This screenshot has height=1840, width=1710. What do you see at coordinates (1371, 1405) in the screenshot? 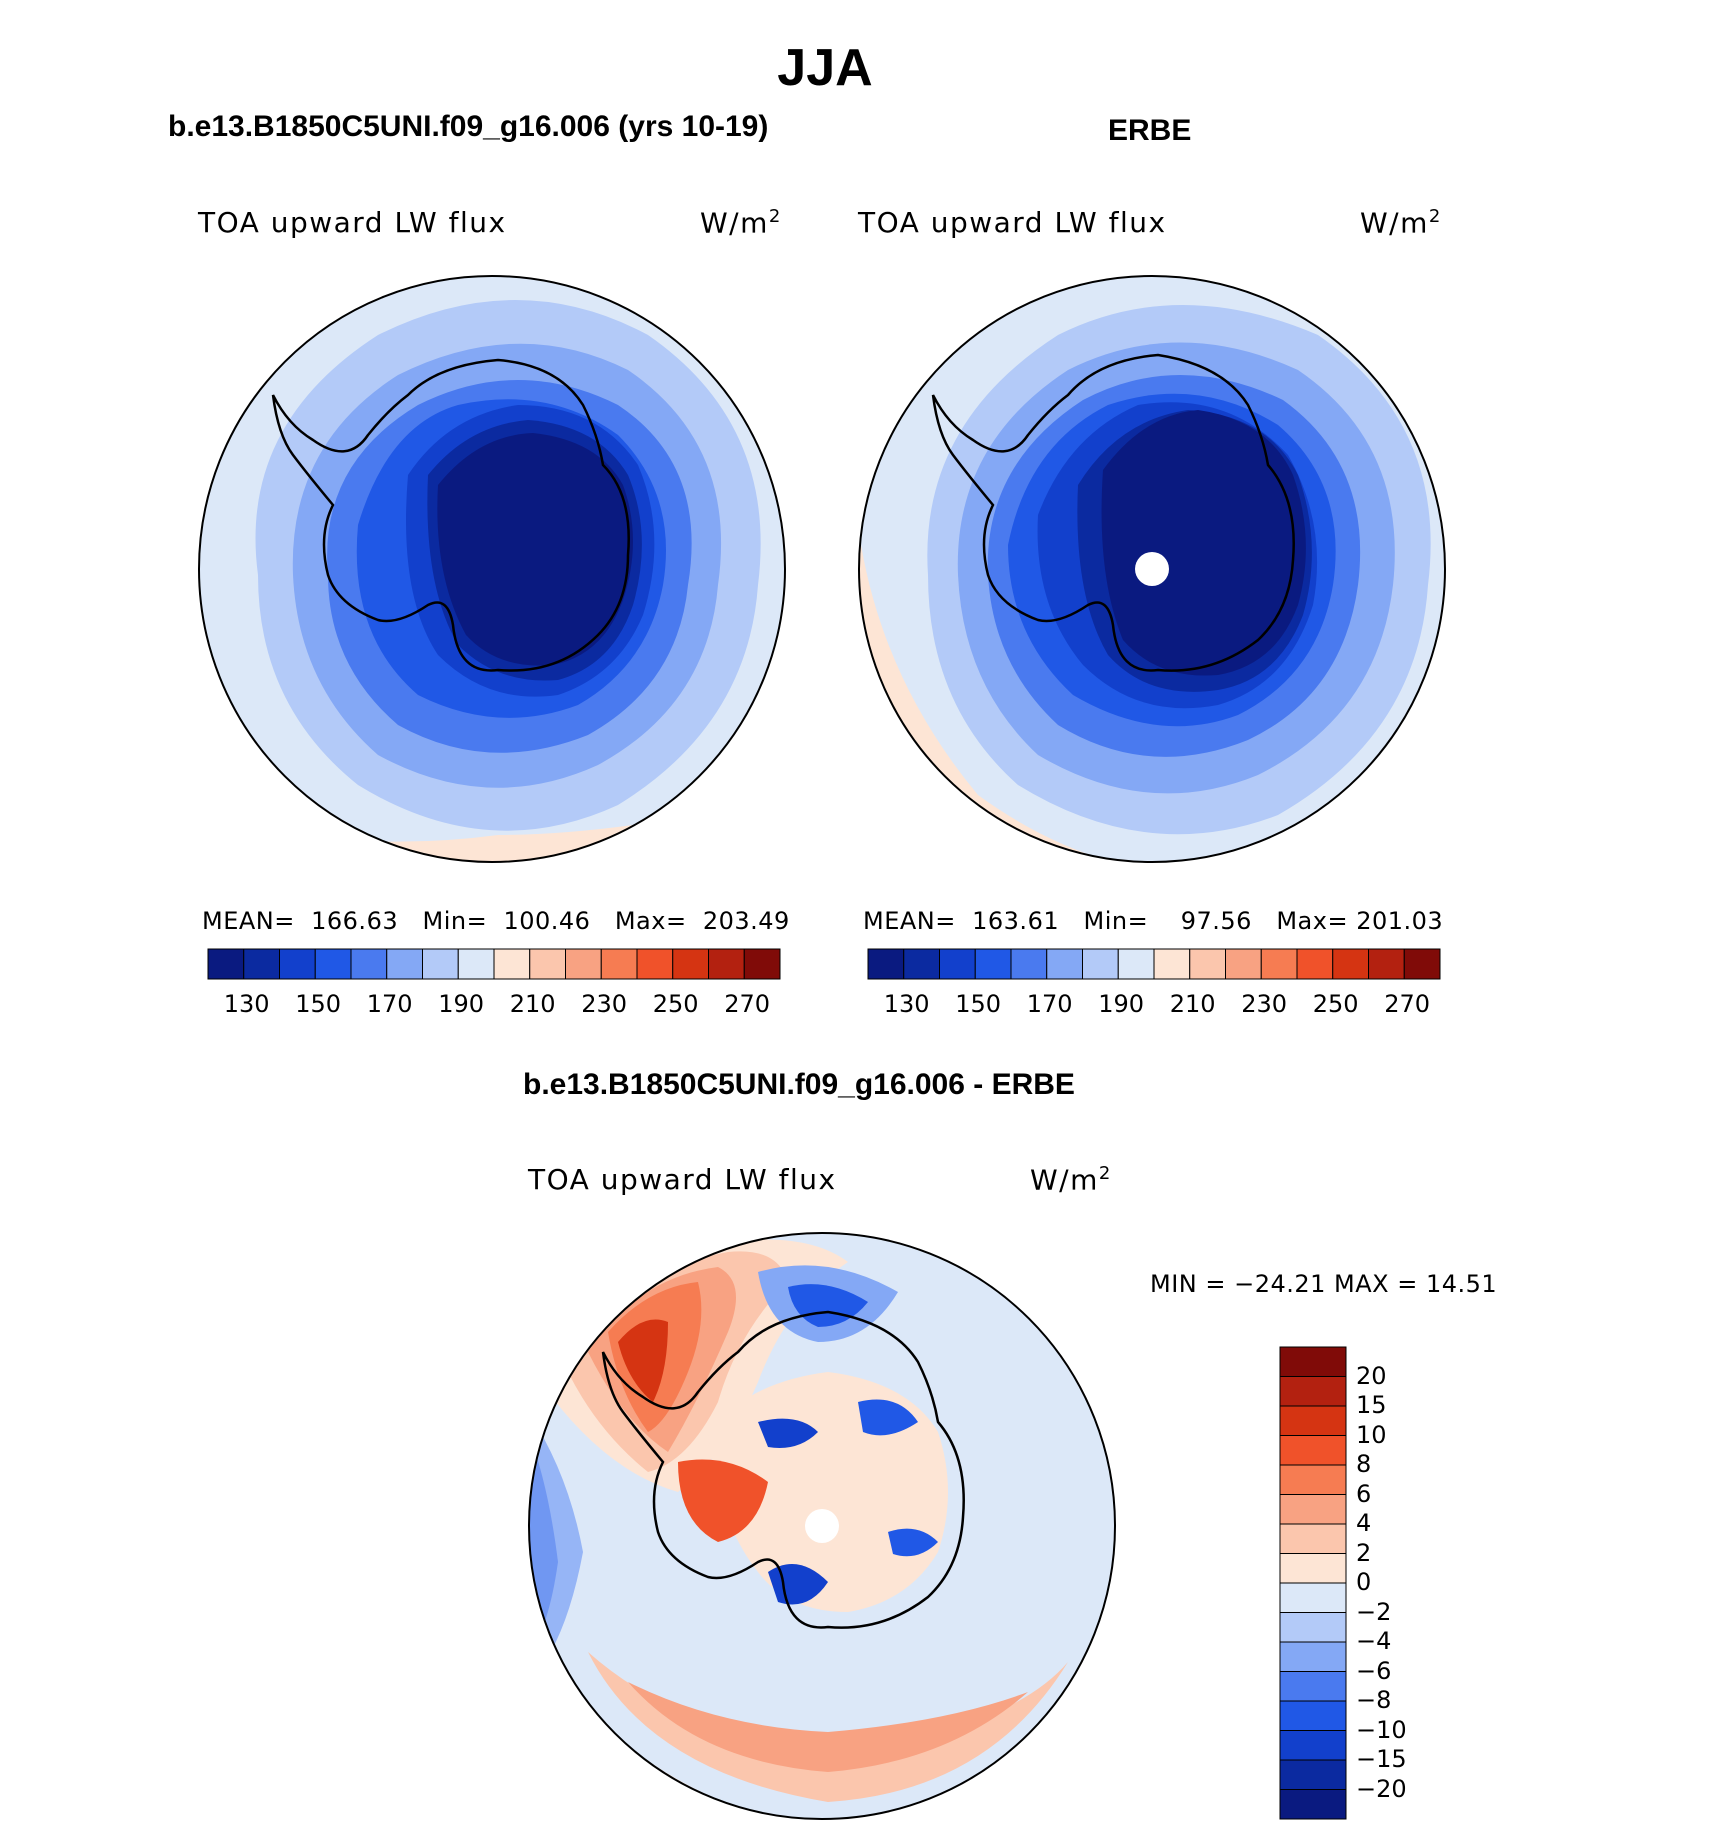
I see `colorbar-tick-label: 15` at bounding box center [1371, 1405].